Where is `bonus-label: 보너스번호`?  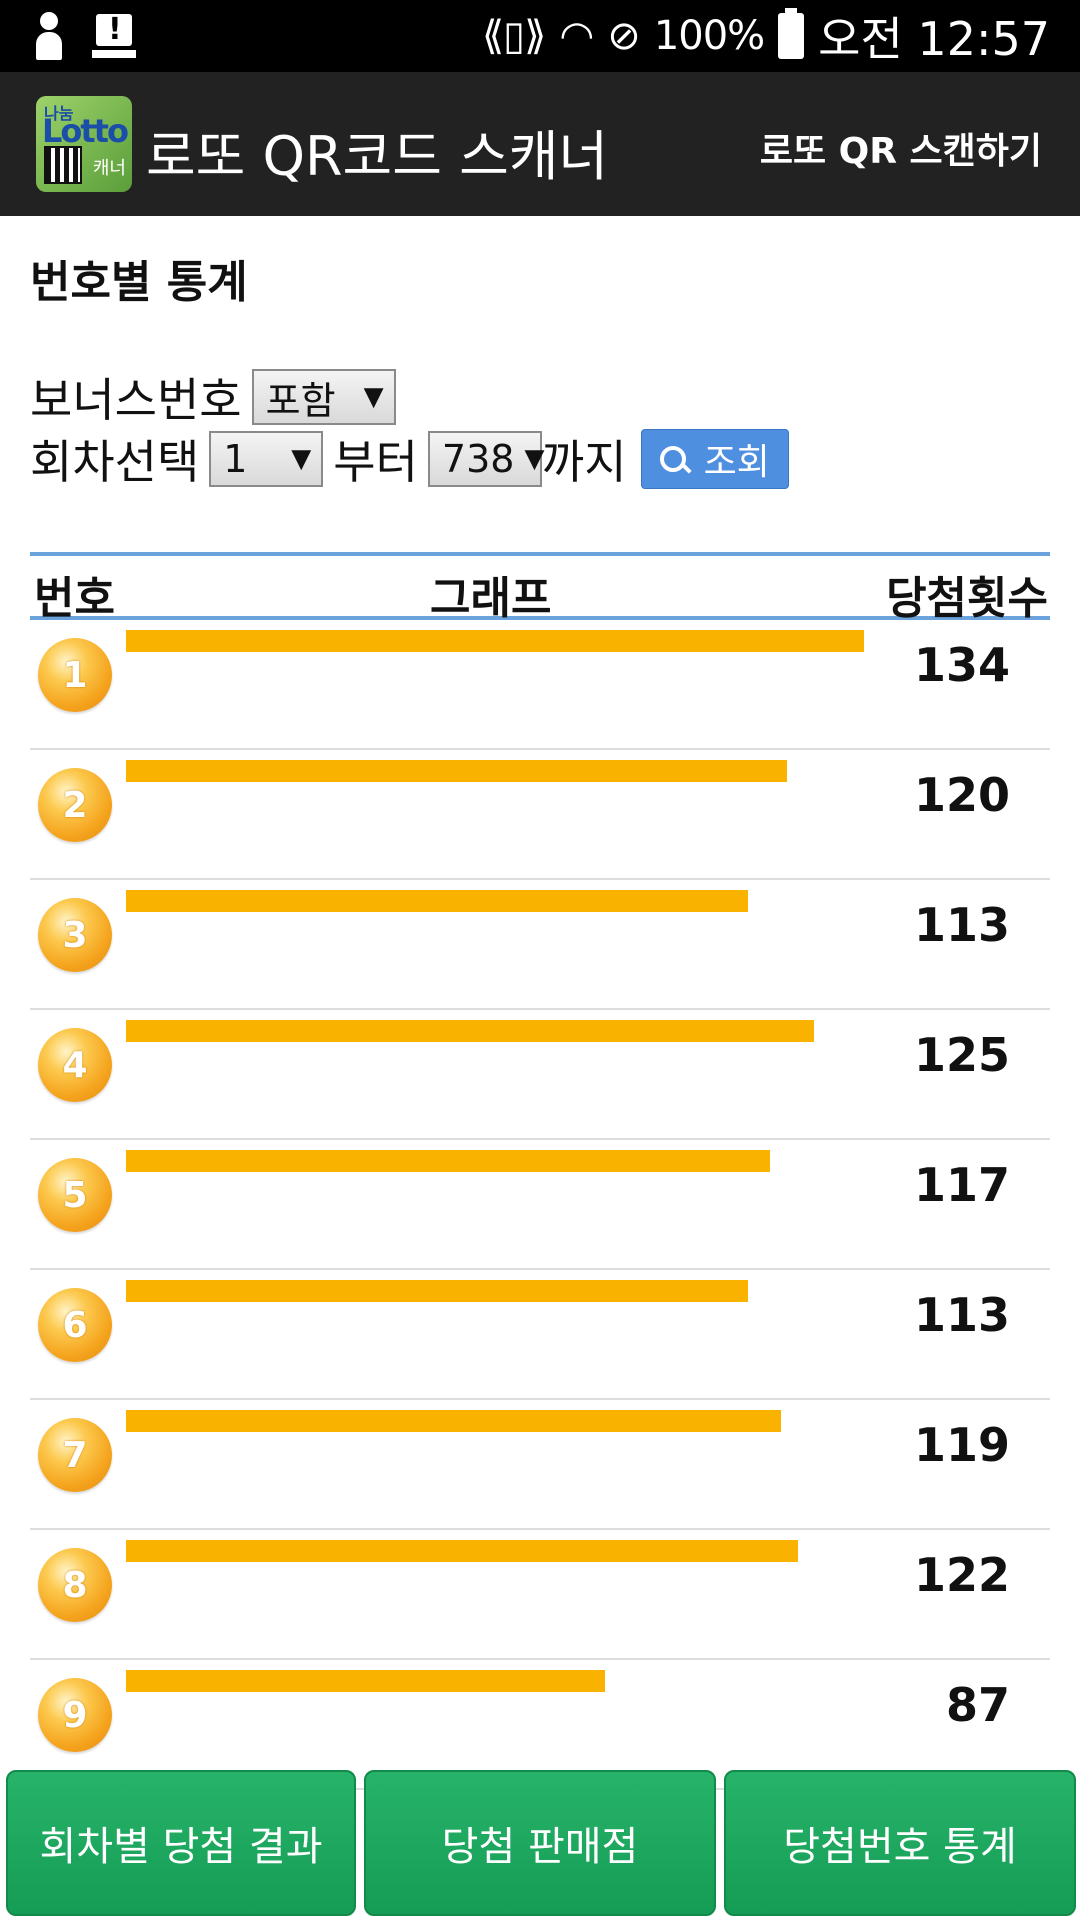
bonus-label: 보너스번호 is located at coordinates (136, 400).